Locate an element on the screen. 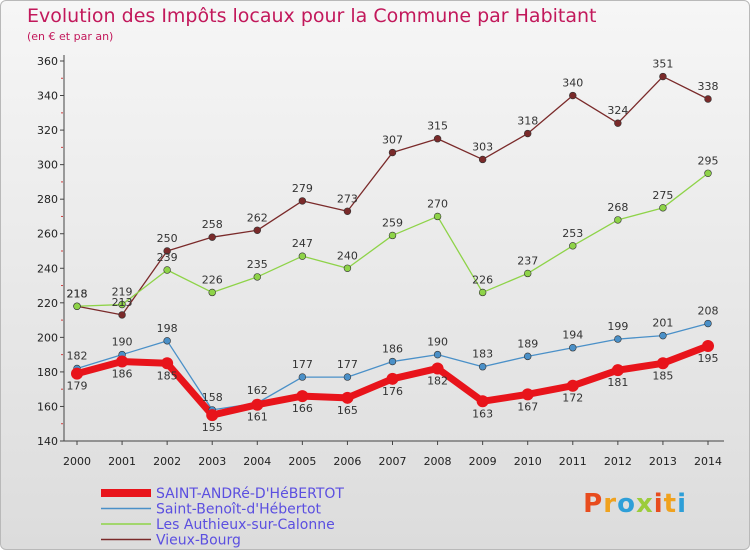 This screenshot has width=750, height=550. x-tick-label: 2003 is located at coordinates (212, 461).